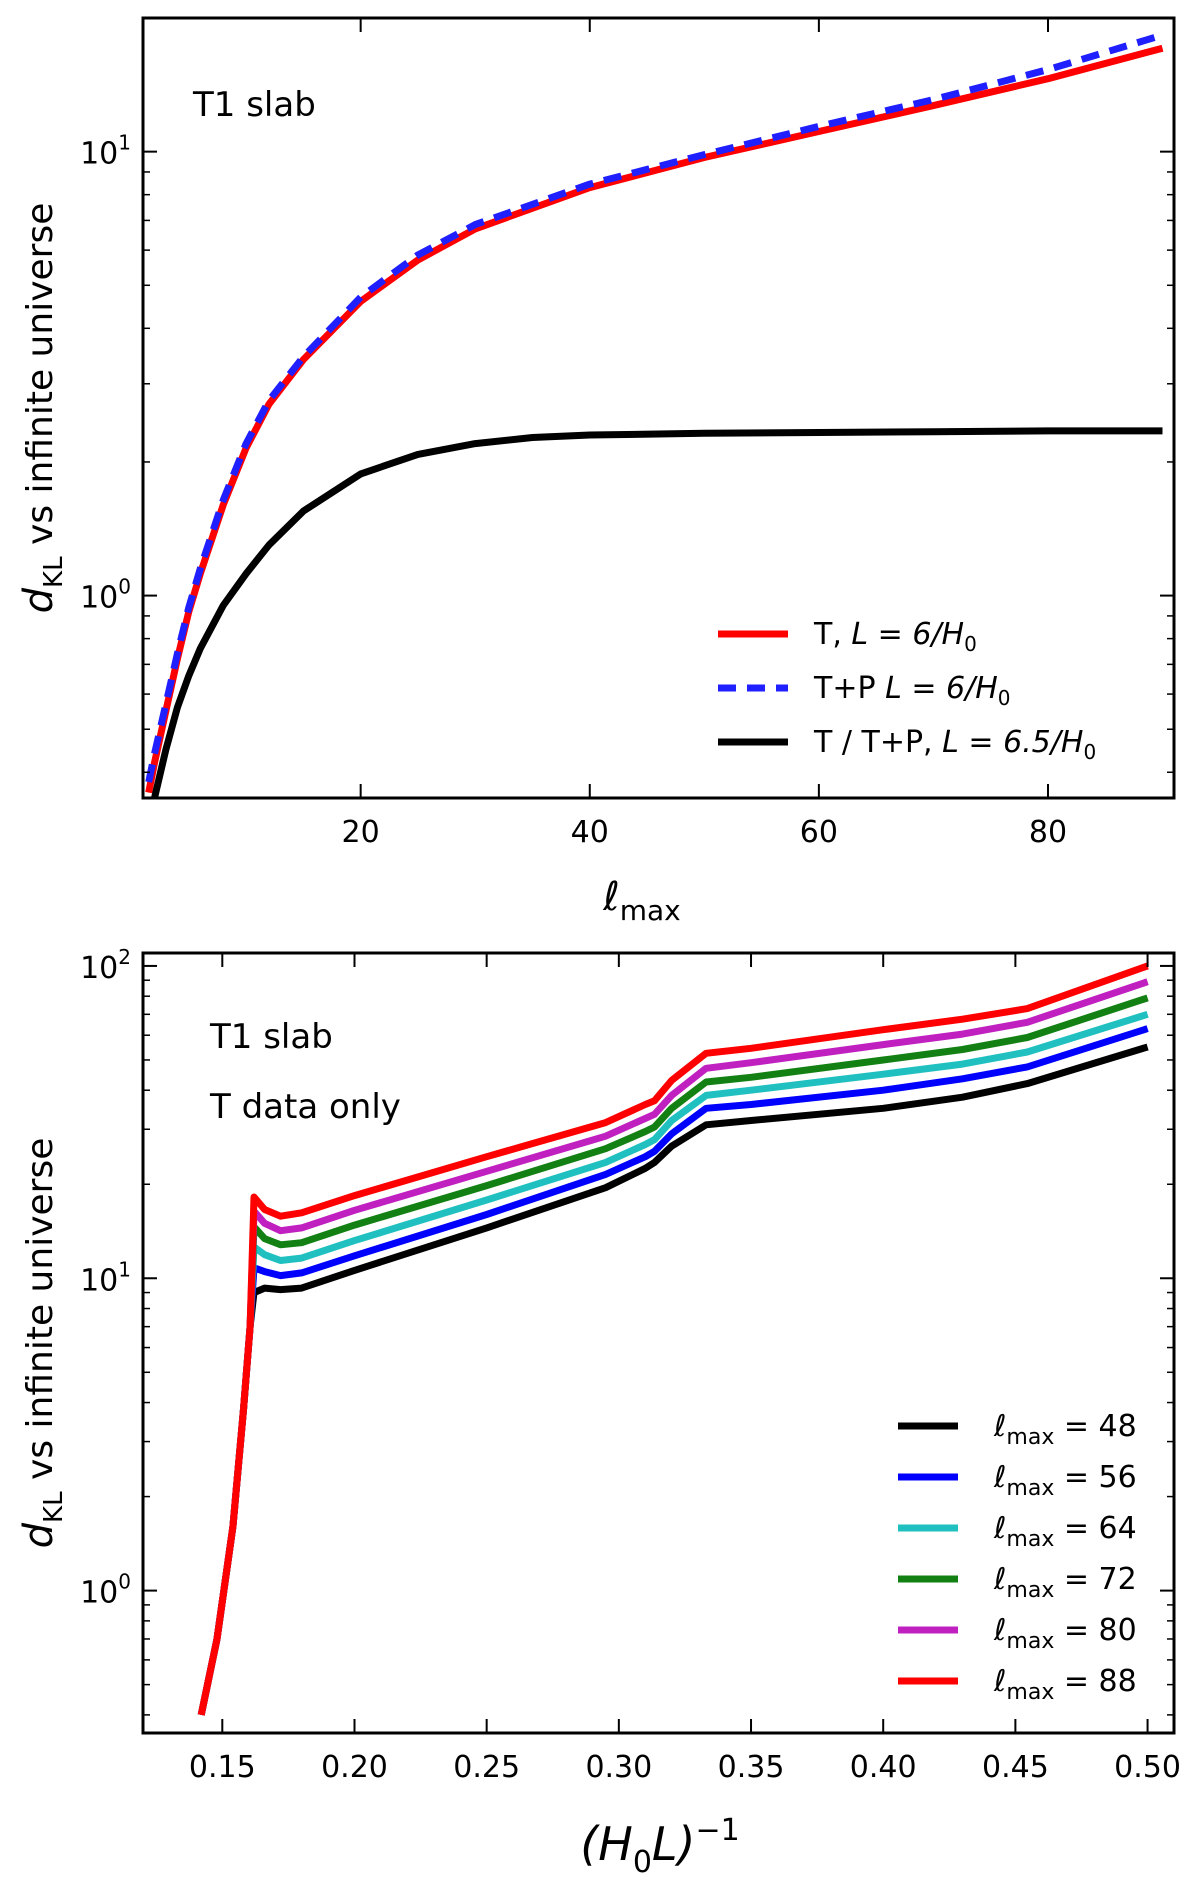  What do you see at coordinates (819, 832) in the screenshot?
I see `x-tick-label: 60` at bounding box center [819, 832].